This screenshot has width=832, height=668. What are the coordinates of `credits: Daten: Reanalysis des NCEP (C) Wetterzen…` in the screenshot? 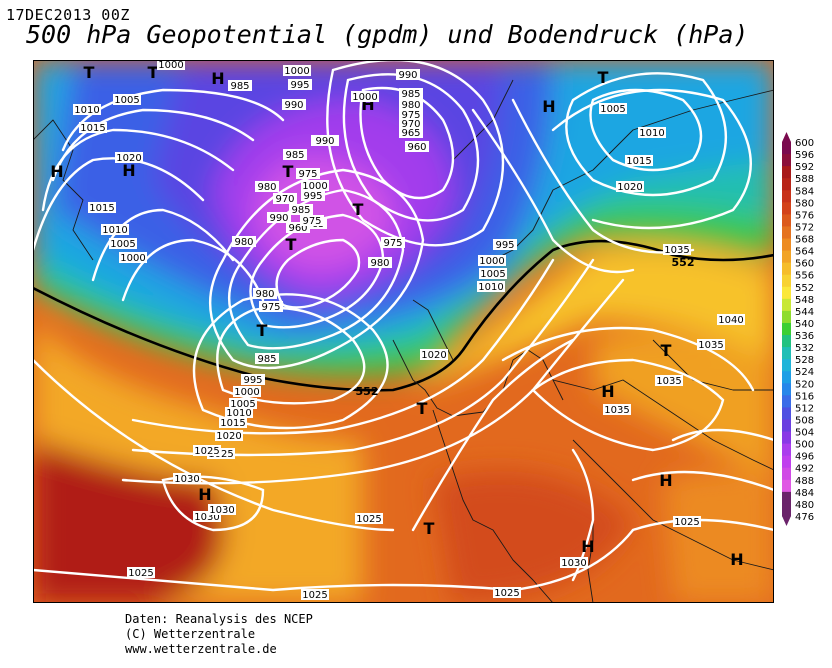 It's located at (219, 634).